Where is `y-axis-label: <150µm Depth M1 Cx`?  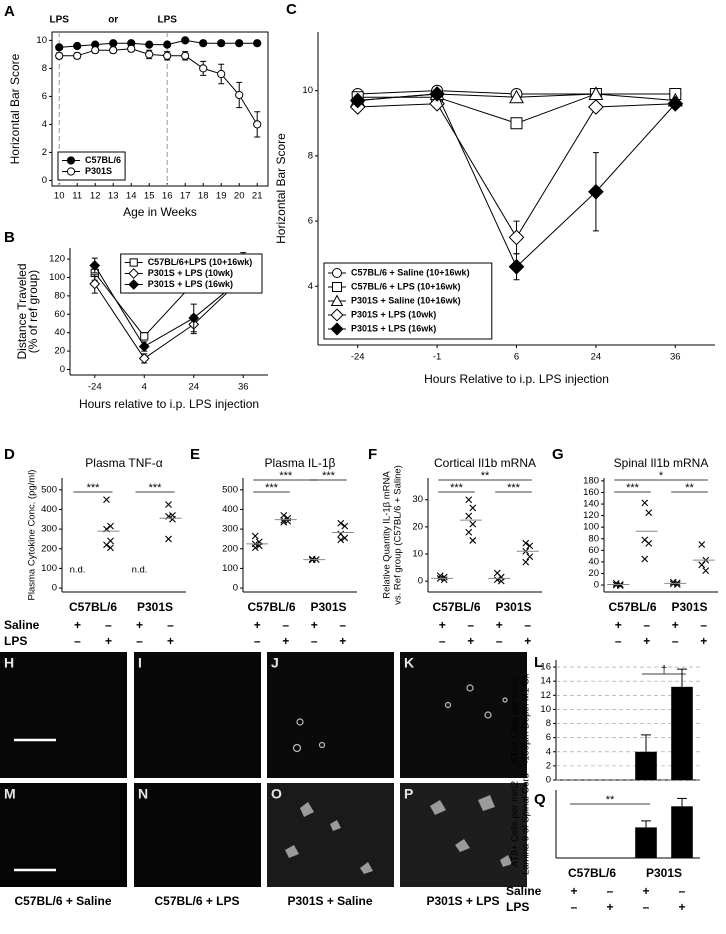 y-axis-label: <150µm Depth M1 Cx is located at coordinates (526, 719).